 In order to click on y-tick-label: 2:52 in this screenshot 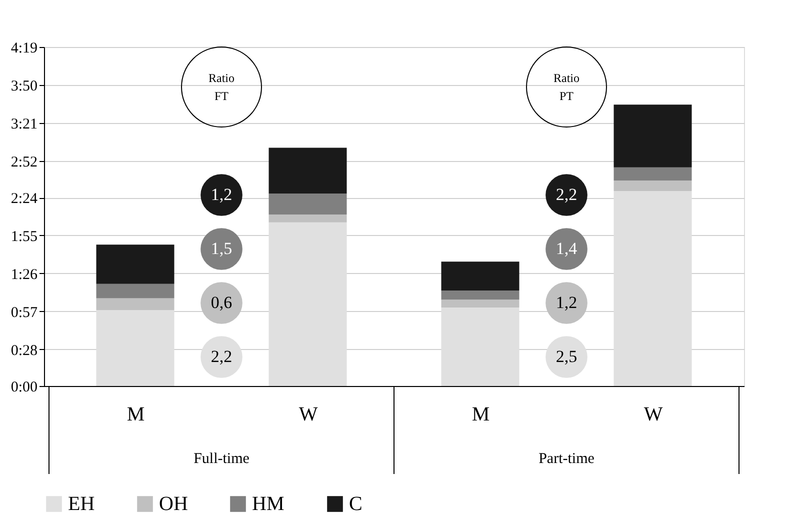, I will do `click(24, 162)`.